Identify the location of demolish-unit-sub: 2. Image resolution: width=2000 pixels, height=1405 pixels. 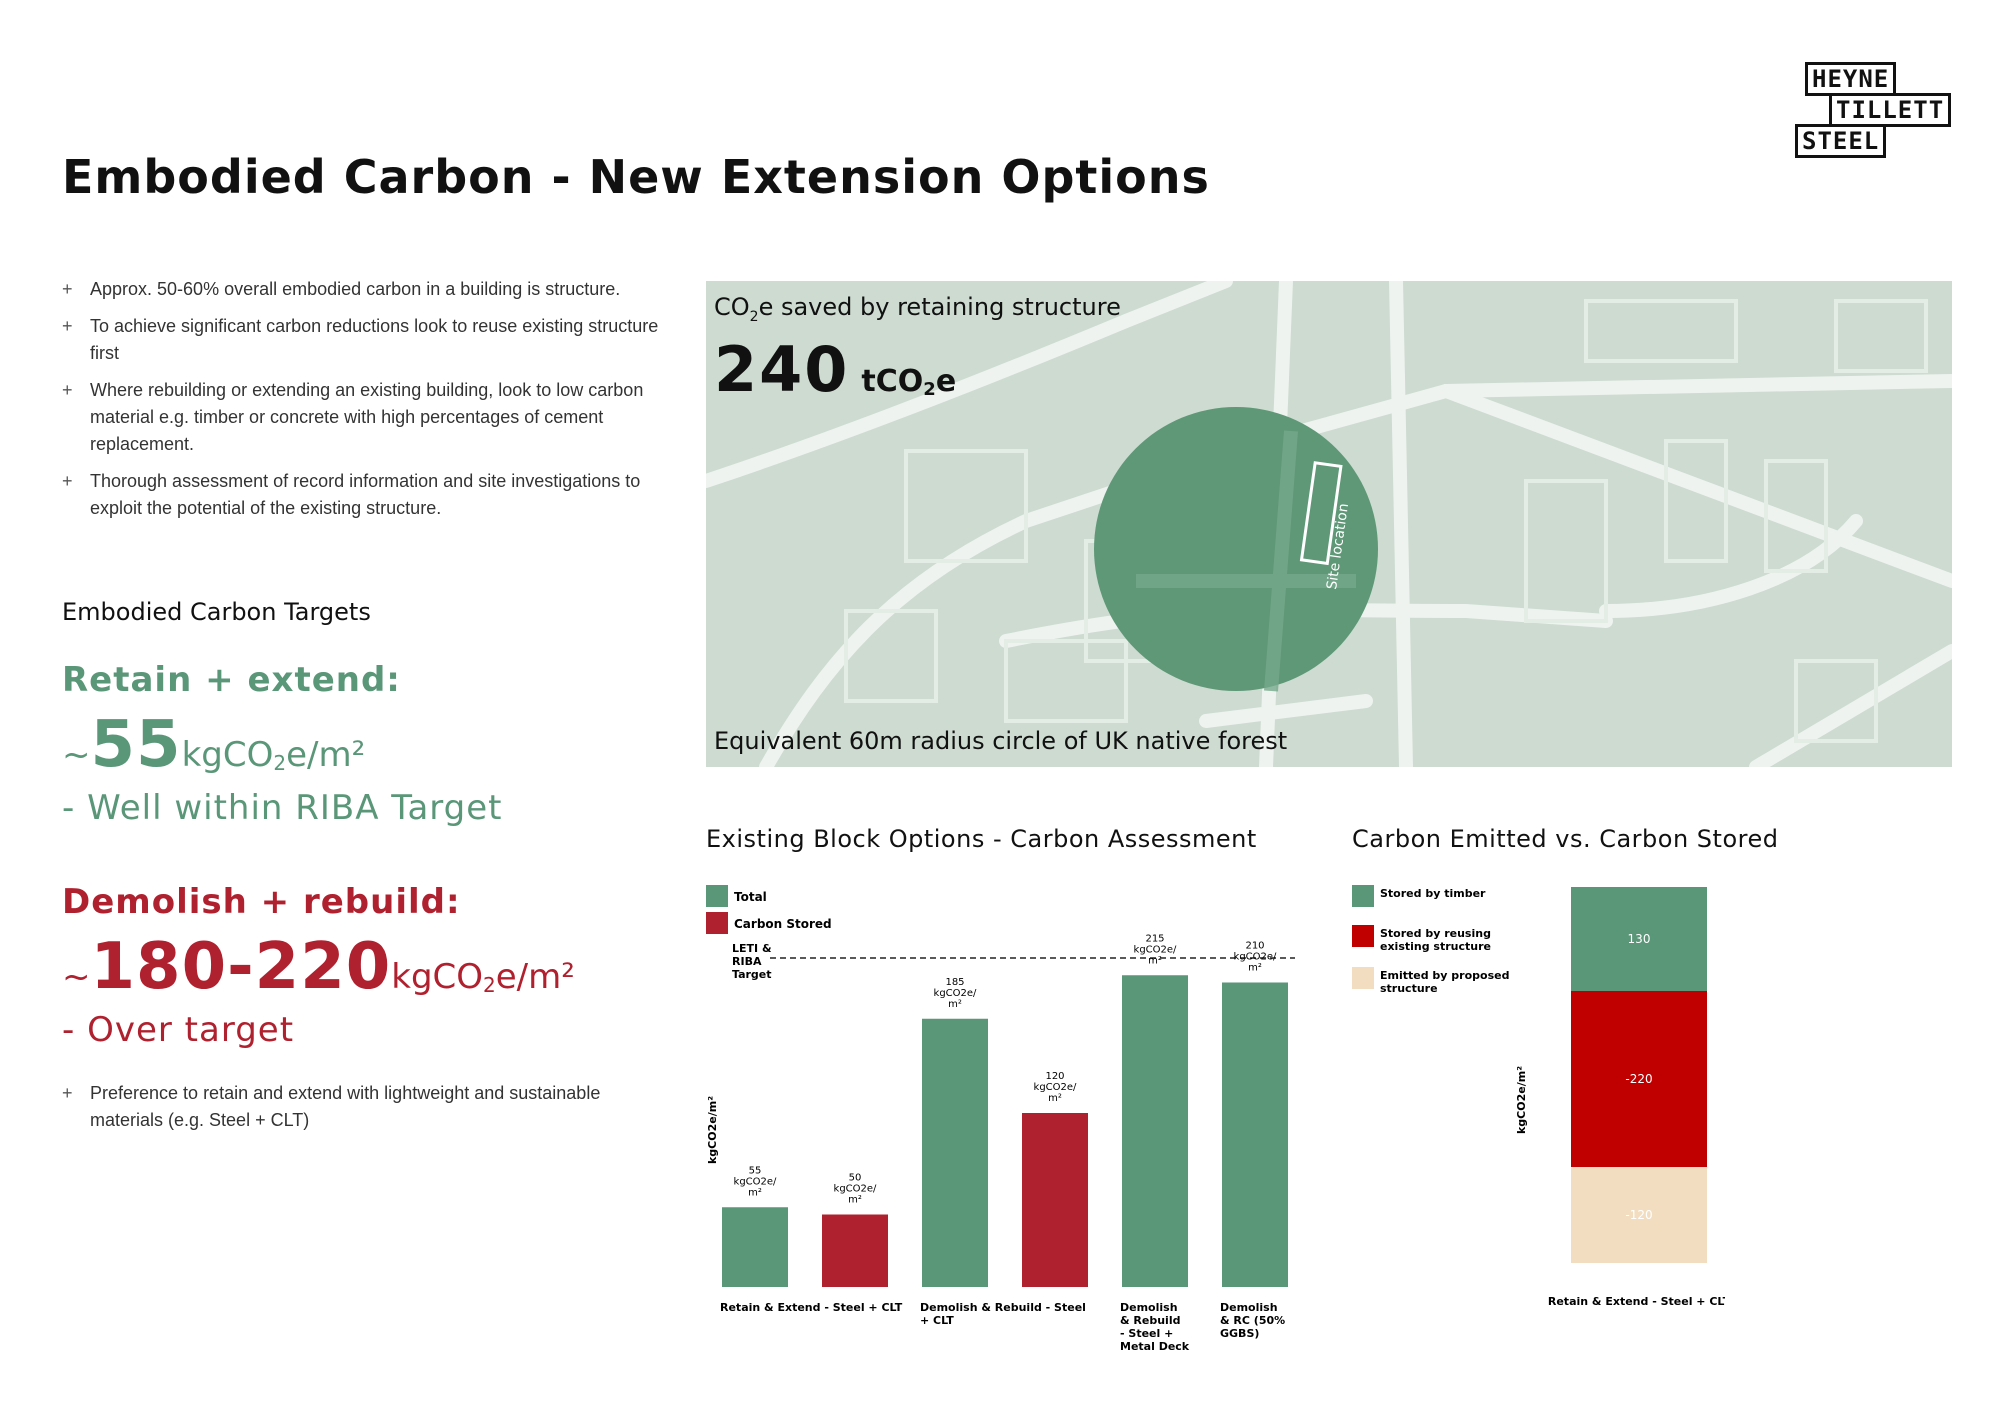
(489, 985).